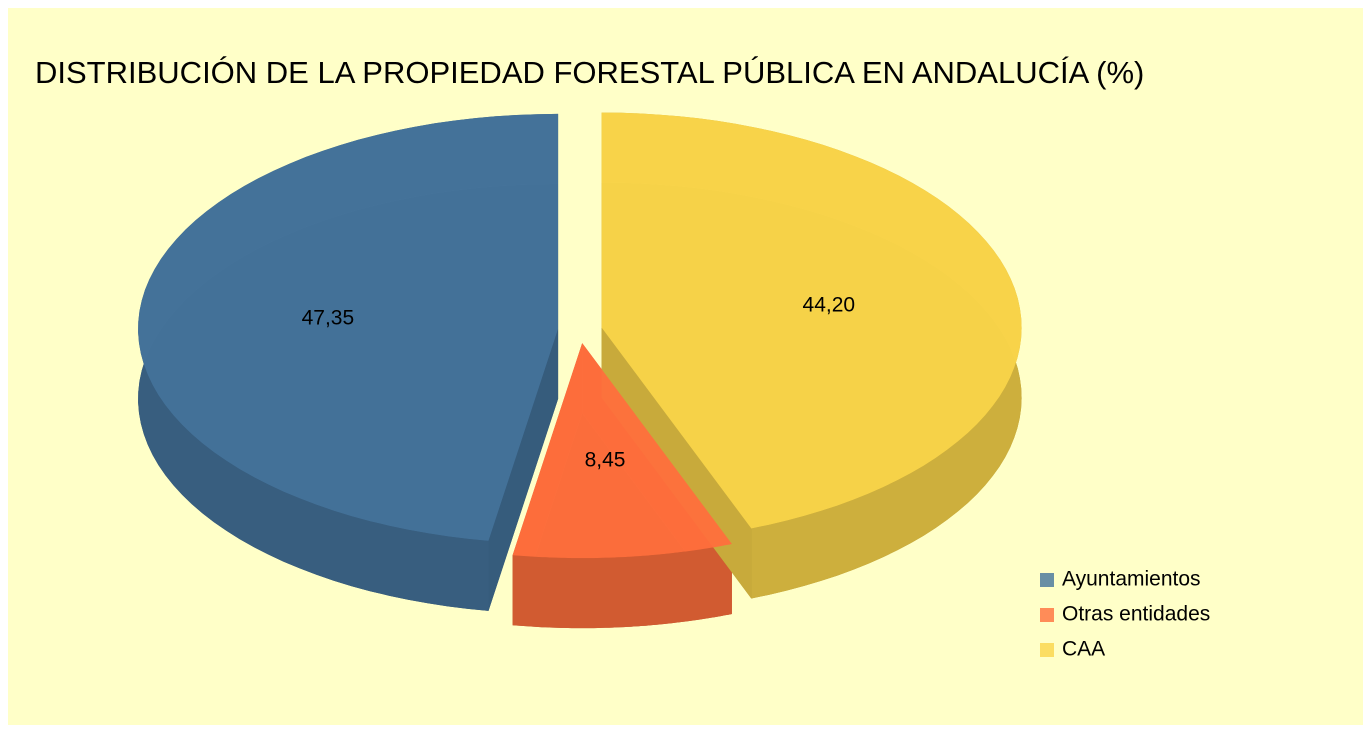 The height and width of the screenshot is (738, 1371). Describe the element at coordinates (1131, 579) in the screenshot. I see `legend-label: Ayuntamientos` at that location.